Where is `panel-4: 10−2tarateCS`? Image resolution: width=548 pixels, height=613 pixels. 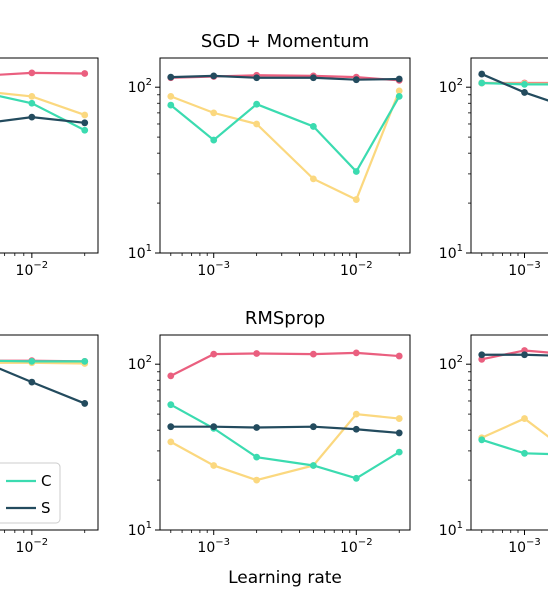 panel-4: 10−2tarateCS is located at coordinates (49, 445).